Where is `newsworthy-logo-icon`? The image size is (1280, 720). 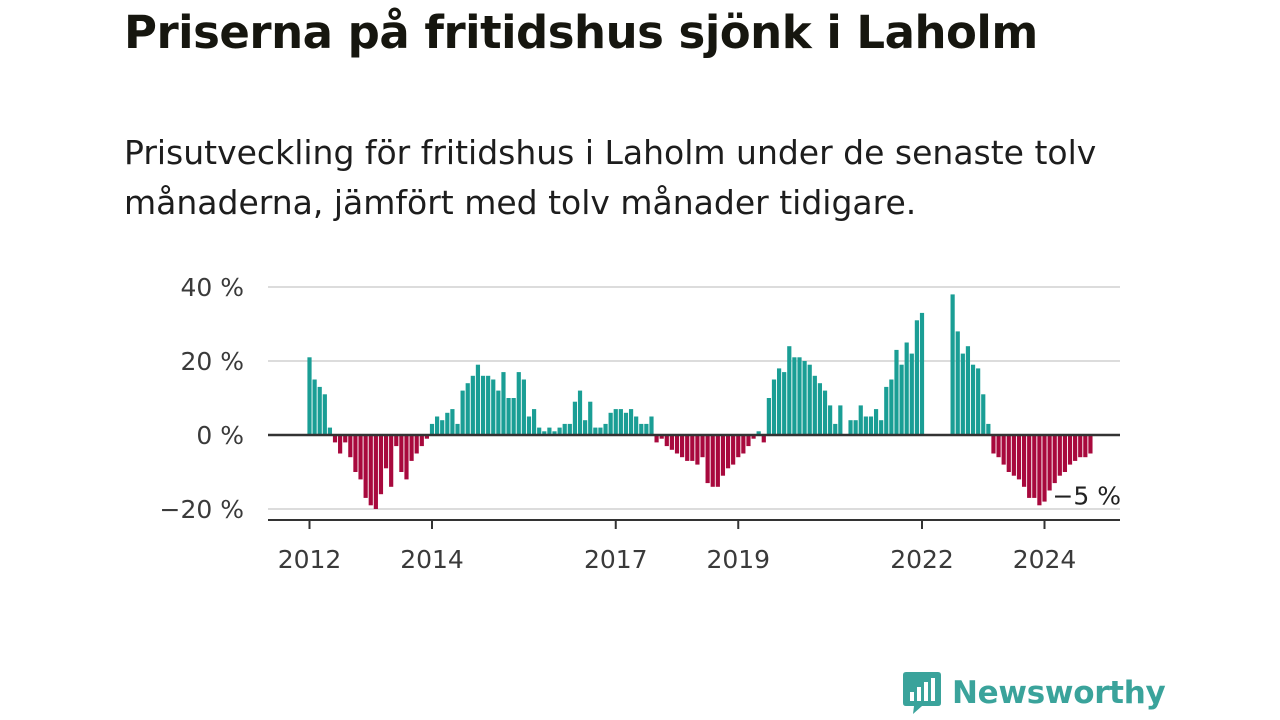
newsworthy-logo-icon is located at coordinates (922, 693).